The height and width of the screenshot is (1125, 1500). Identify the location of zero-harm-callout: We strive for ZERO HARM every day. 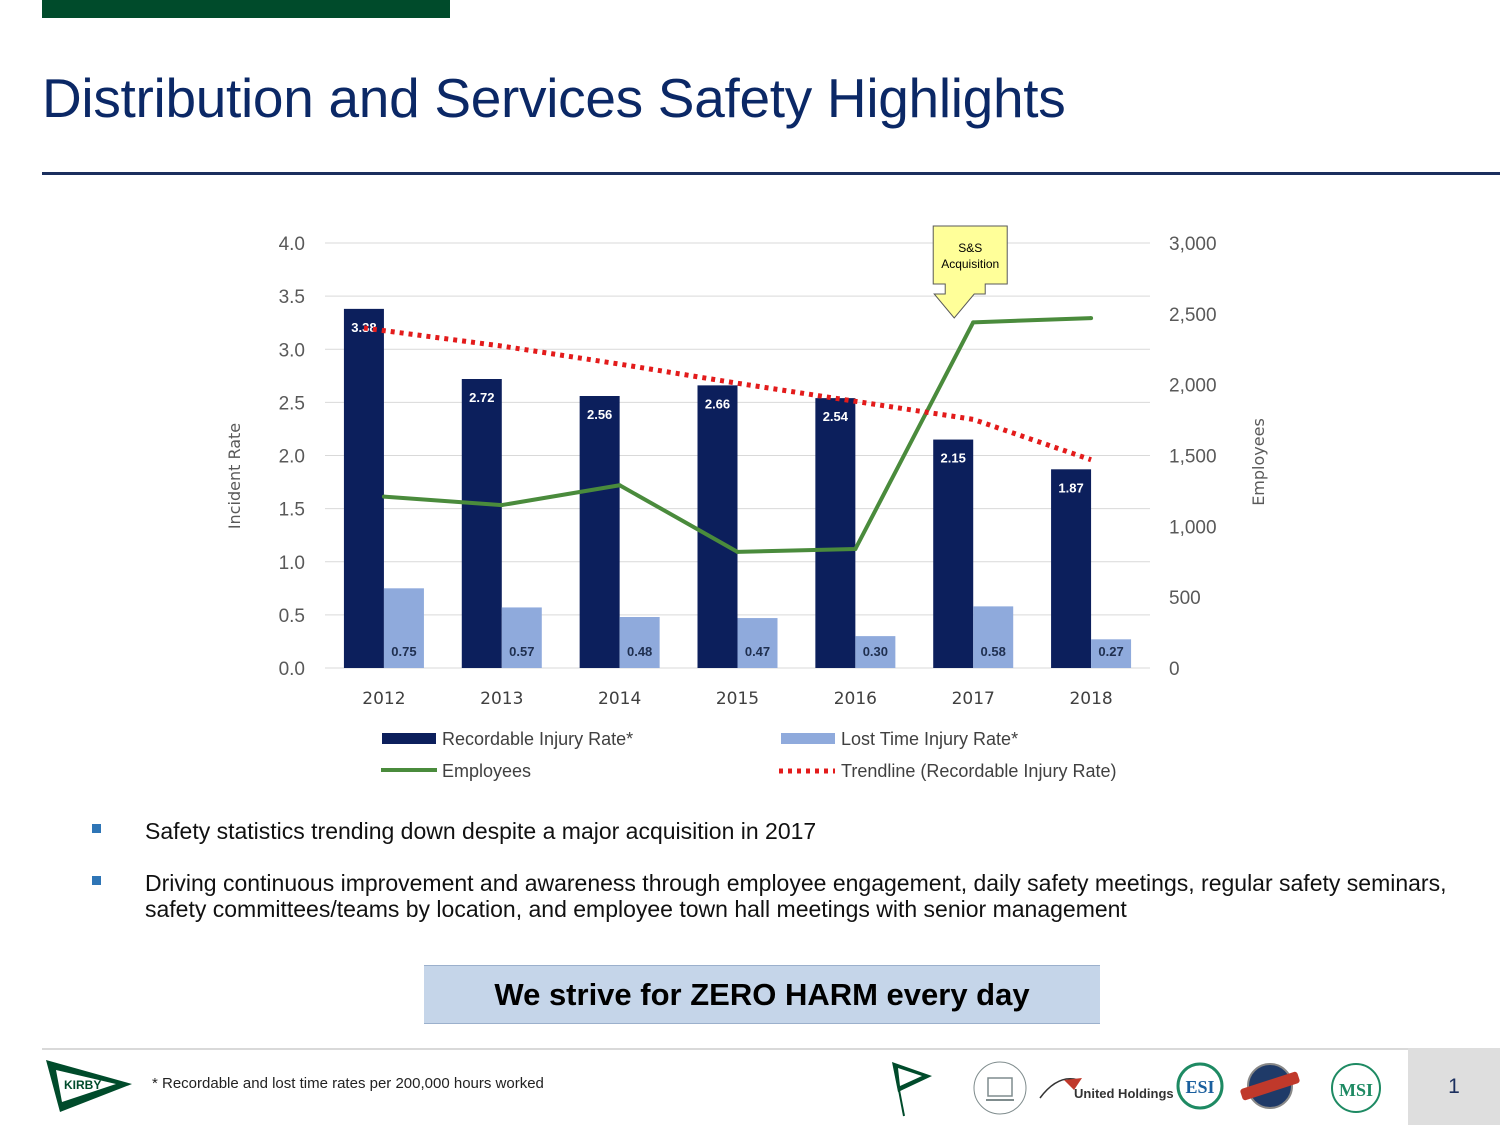
(762, 994).